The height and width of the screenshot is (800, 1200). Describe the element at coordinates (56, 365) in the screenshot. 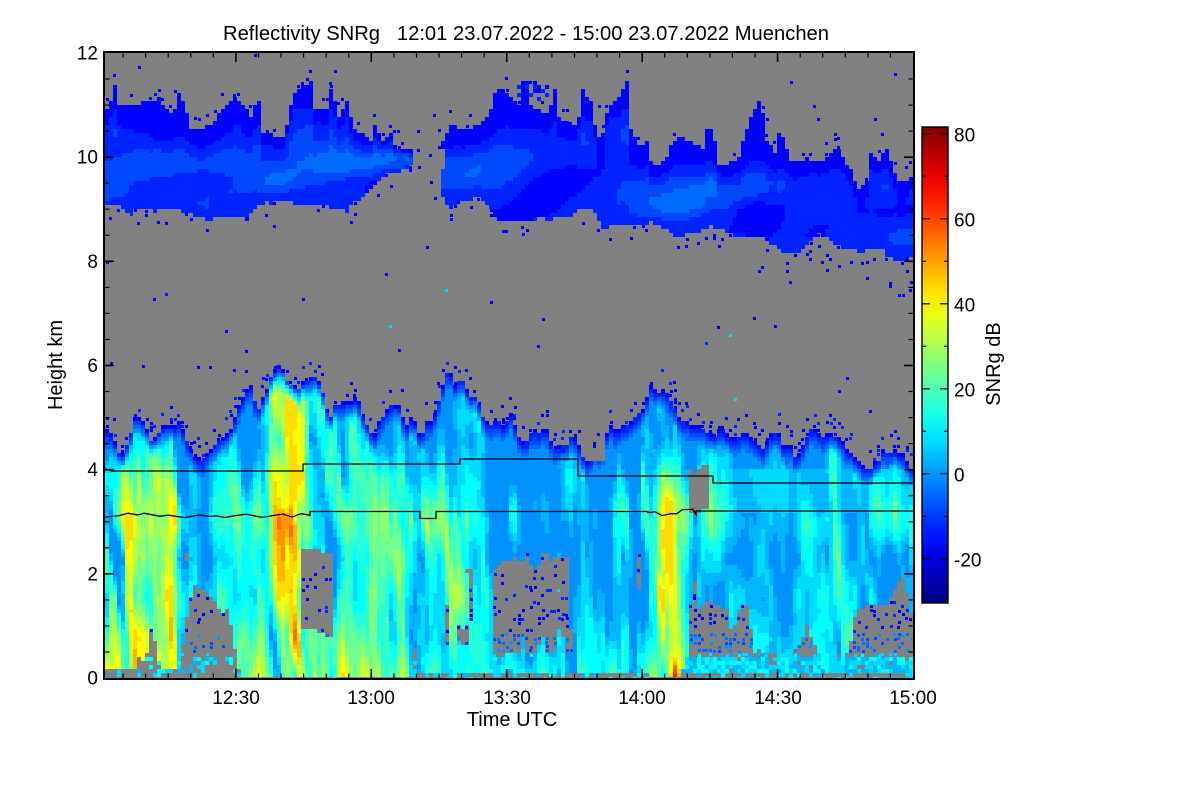

I see `svg-text: Height km` at that location.